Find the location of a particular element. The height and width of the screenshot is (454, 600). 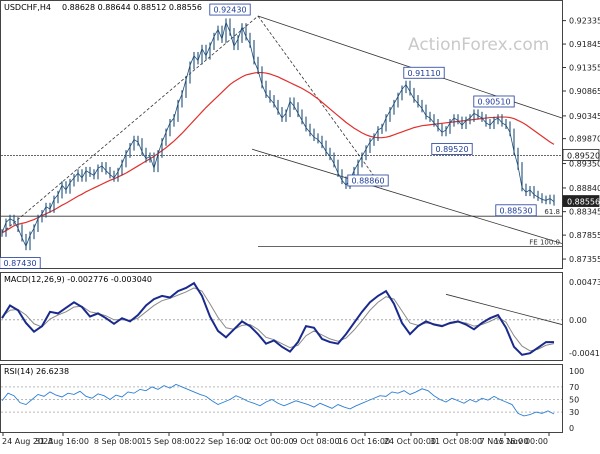

x-tick-label: 22 Sep 16:00 is located at coordinates (221, 441).